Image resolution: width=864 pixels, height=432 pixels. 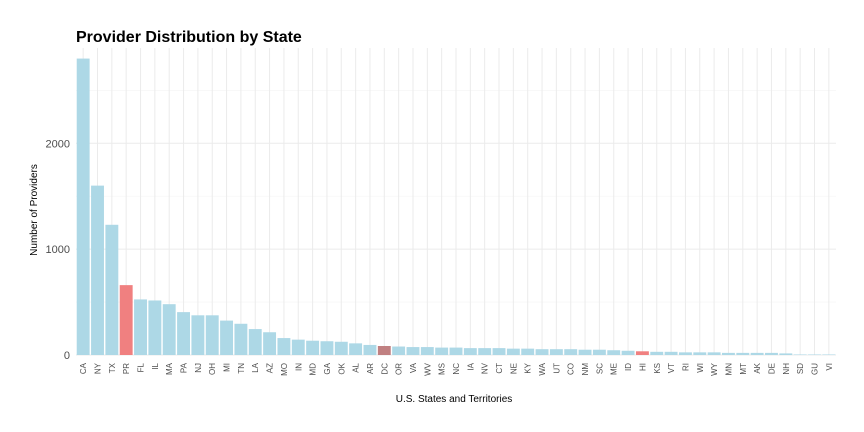 I want to click on bar-nv, so click(x=485, y=351).